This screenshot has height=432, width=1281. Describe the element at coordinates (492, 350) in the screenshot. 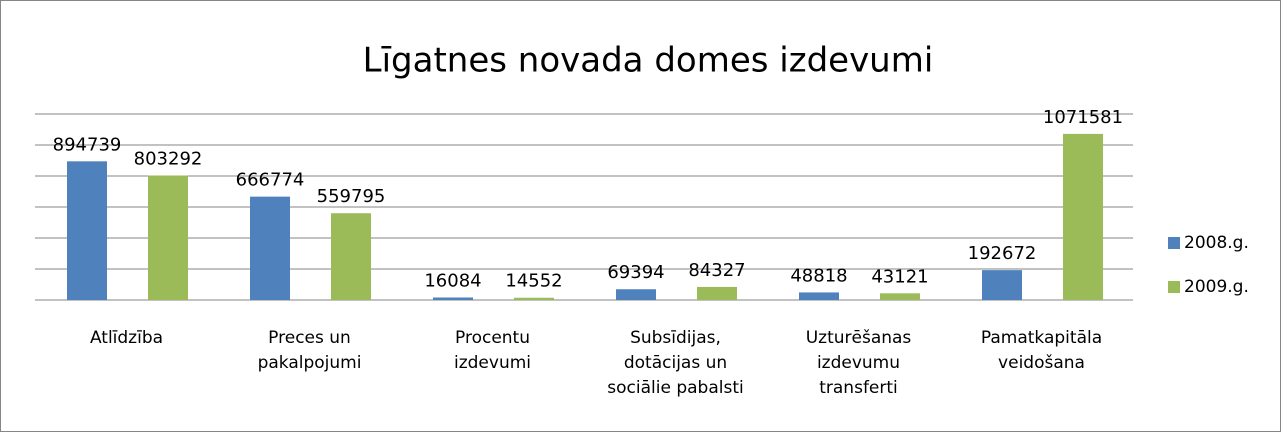

I see `x-tick-label: Procentu izdevumi` at that location.